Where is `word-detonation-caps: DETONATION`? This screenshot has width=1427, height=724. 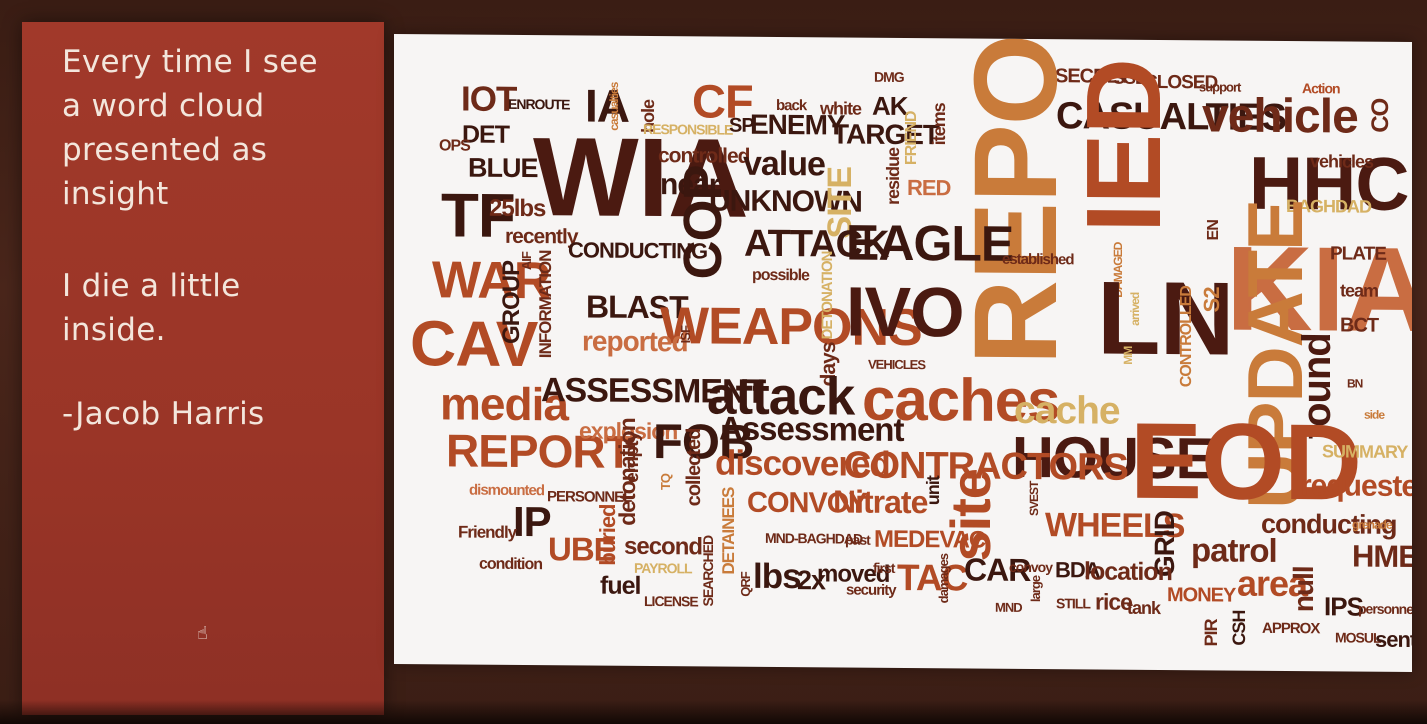
word-detonation-caps: DETONATION is located at coordinates (827, 295).